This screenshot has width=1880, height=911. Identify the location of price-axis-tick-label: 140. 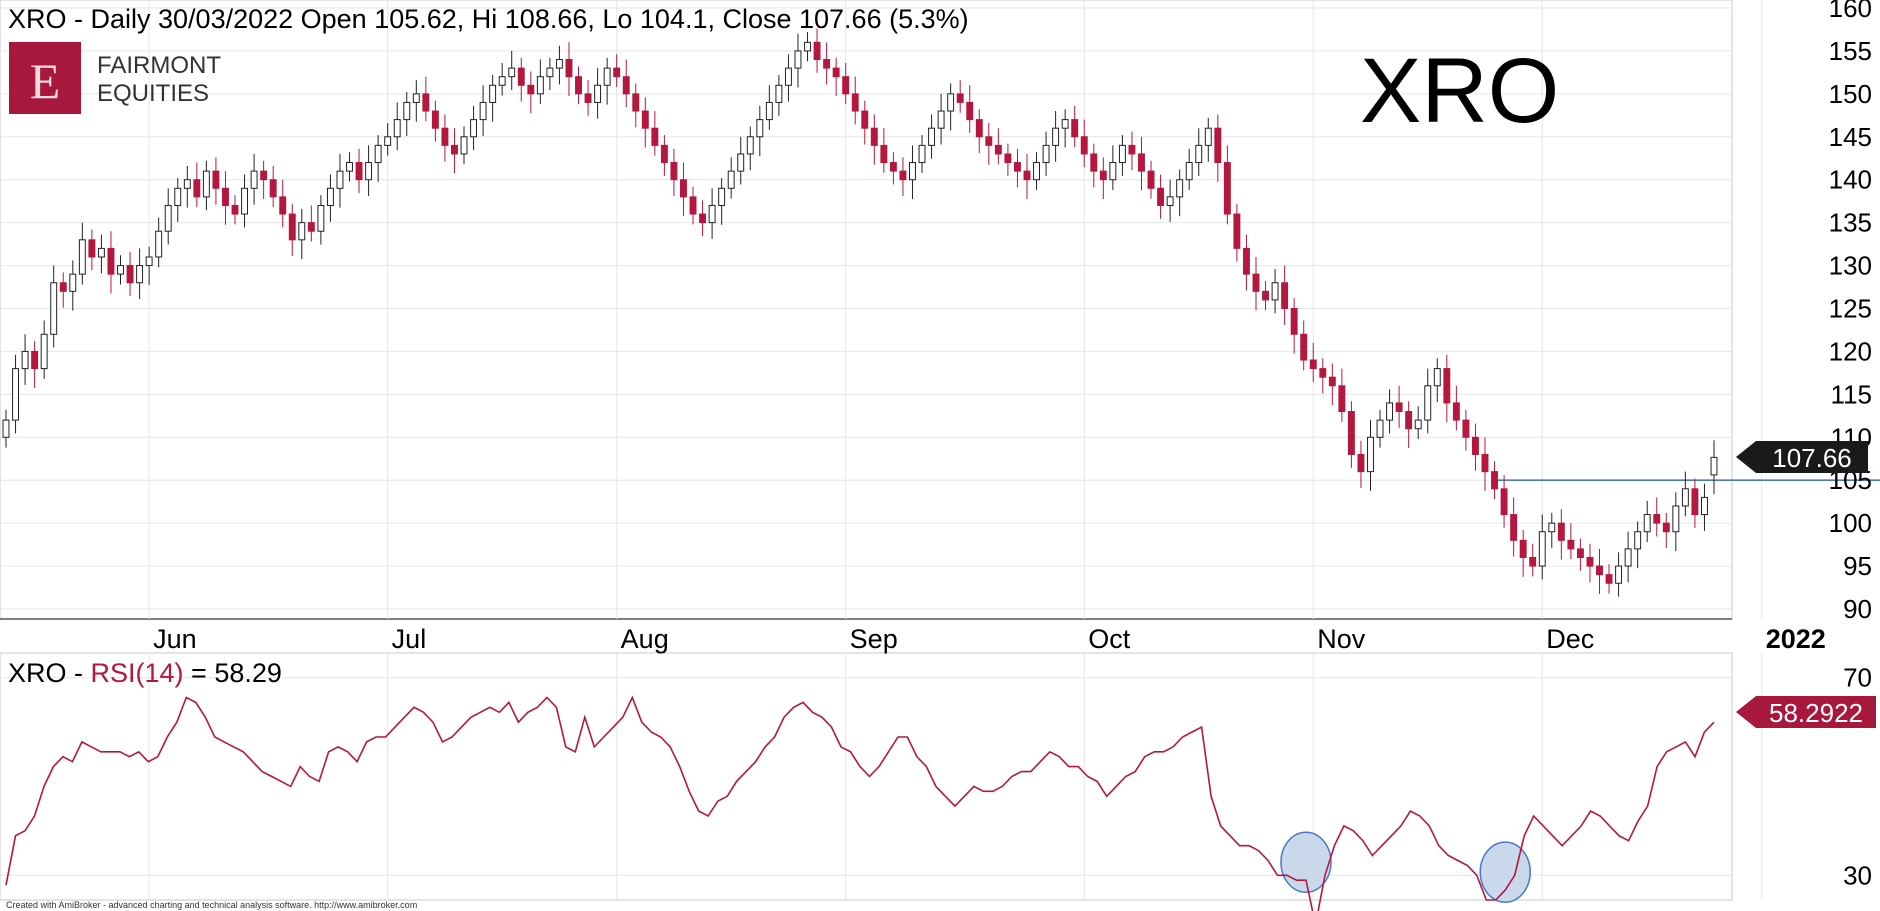
(1850, 180).